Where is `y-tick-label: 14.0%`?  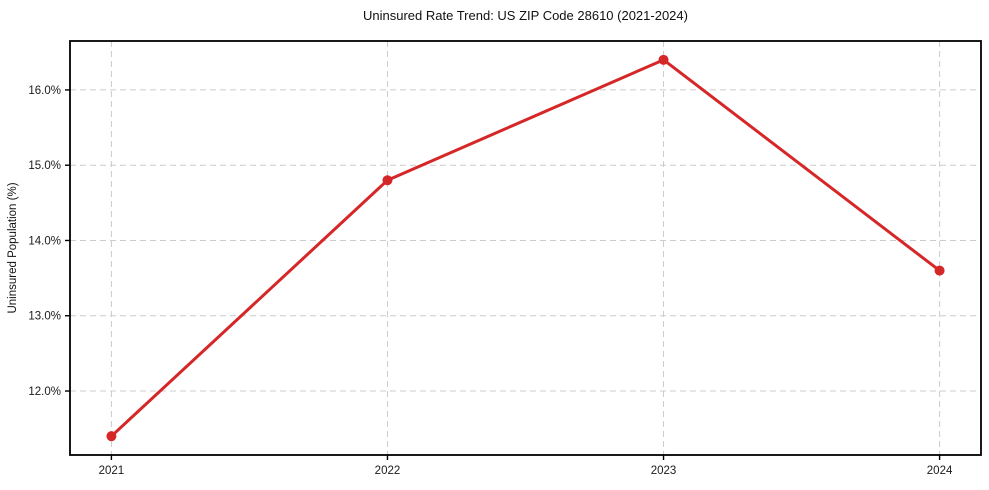 y-tick-label: 14.0% is located at coordinates (44, 241).